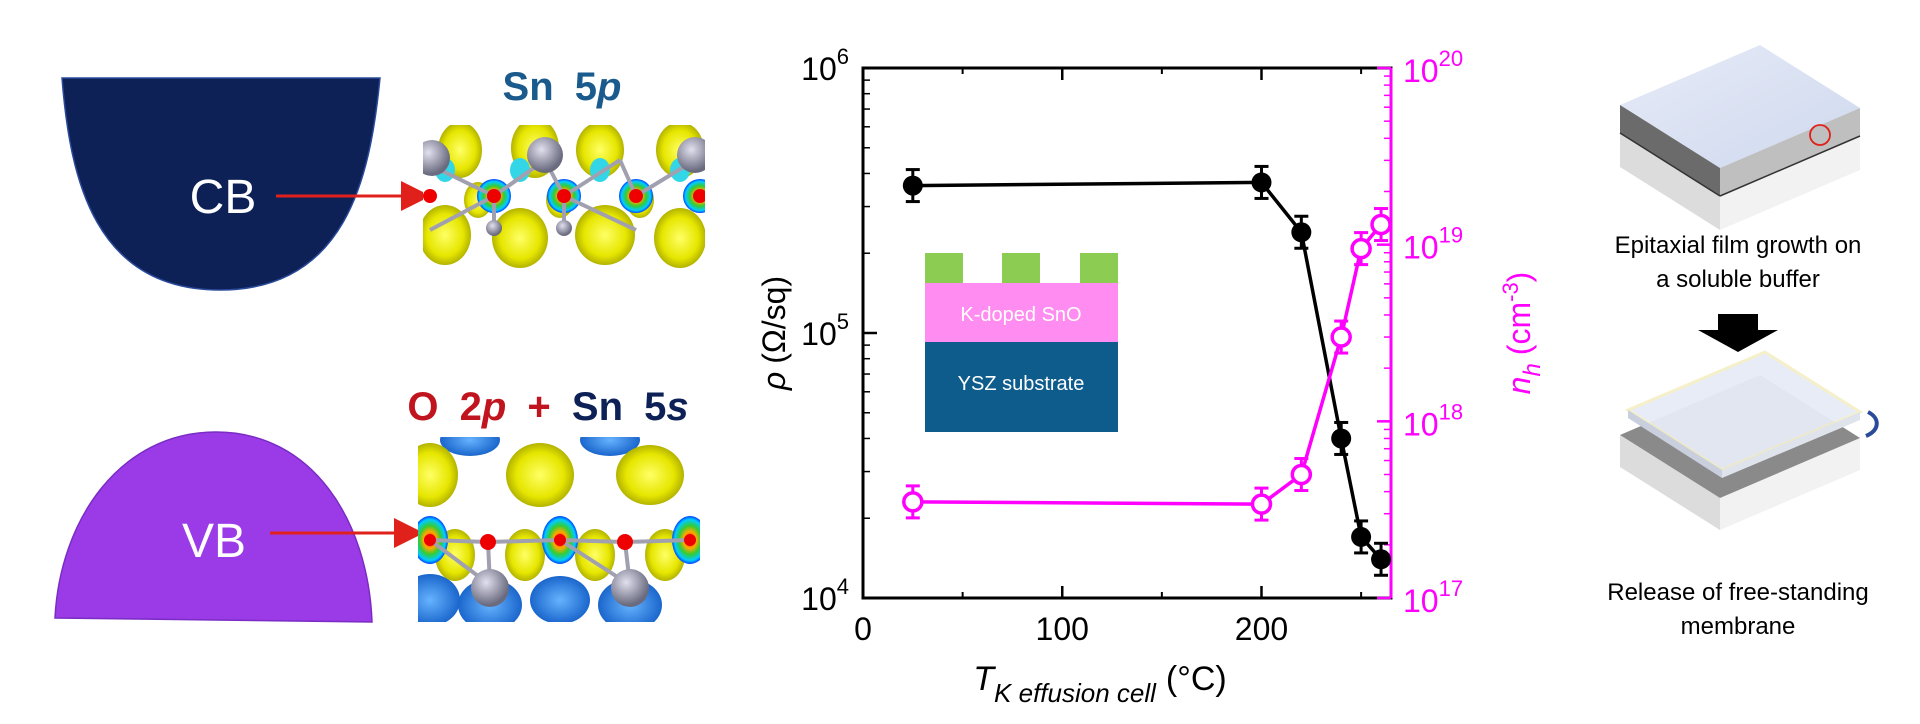 The width and height of the screenshot is (1920, 724). What do you see at coordinates (562, 87) in the screenshot?
I see `cb-orbital-title: Sn 5p` at bounding box center [562, 87].